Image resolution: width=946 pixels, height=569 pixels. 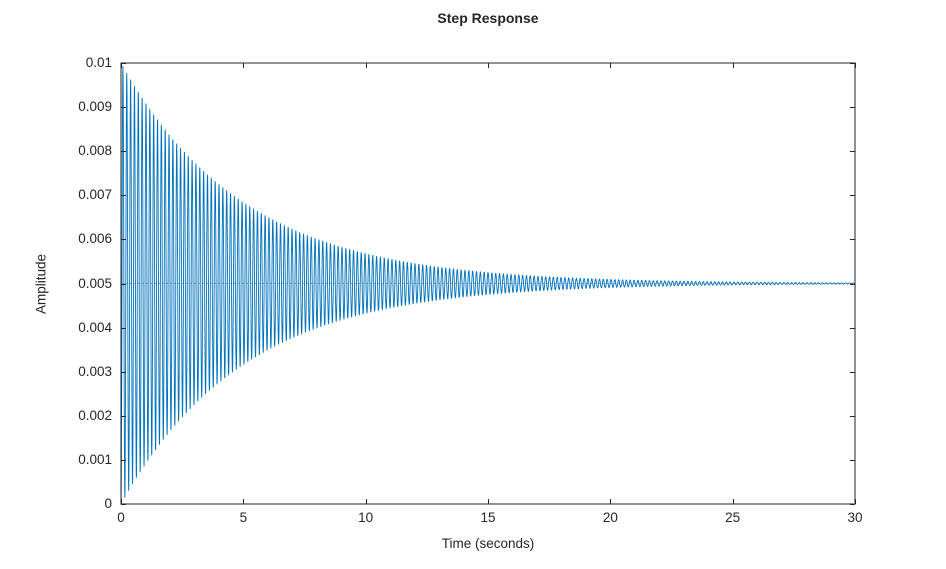 What do you see at coordinates (95, 283) in the screenshot?
I see `y-tick-label: 0.005` at bounding box center [95, 283].